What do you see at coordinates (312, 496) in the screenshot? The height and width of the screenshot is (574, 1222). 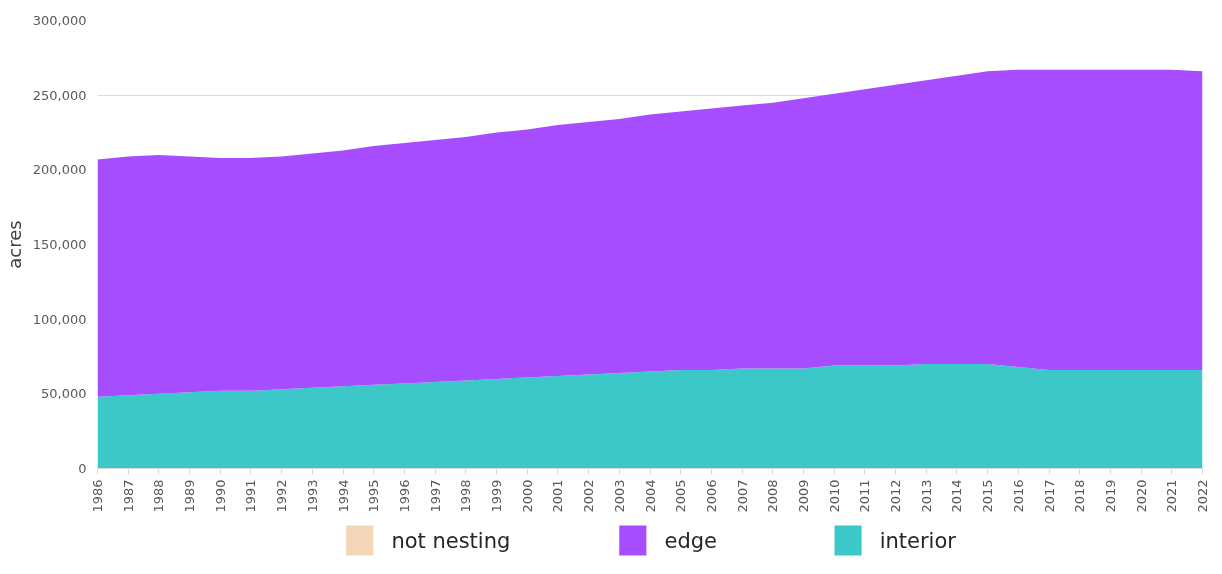 I see `x-tick-label: 1993` at bounding box center [312, 496].